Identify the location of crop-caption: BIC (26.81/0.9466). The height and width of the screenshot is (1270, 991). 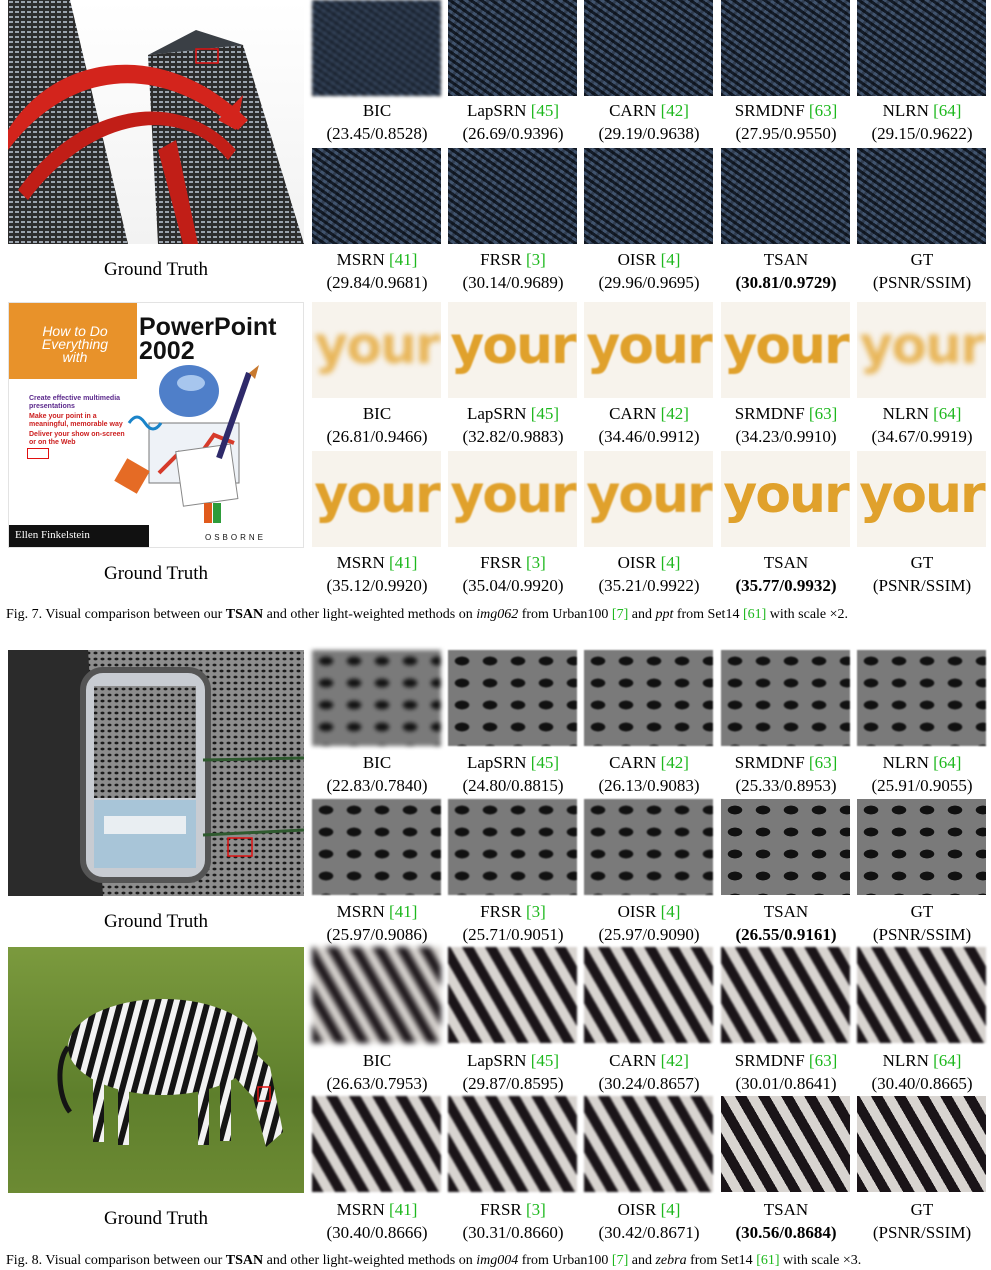
(377, 425).